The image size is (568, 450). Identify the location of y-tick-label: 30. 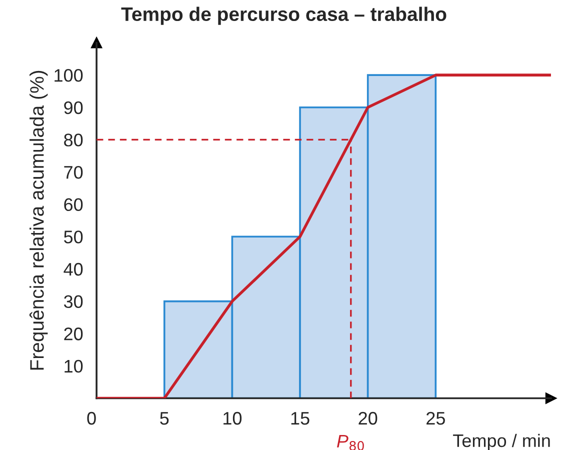
(73, 301).